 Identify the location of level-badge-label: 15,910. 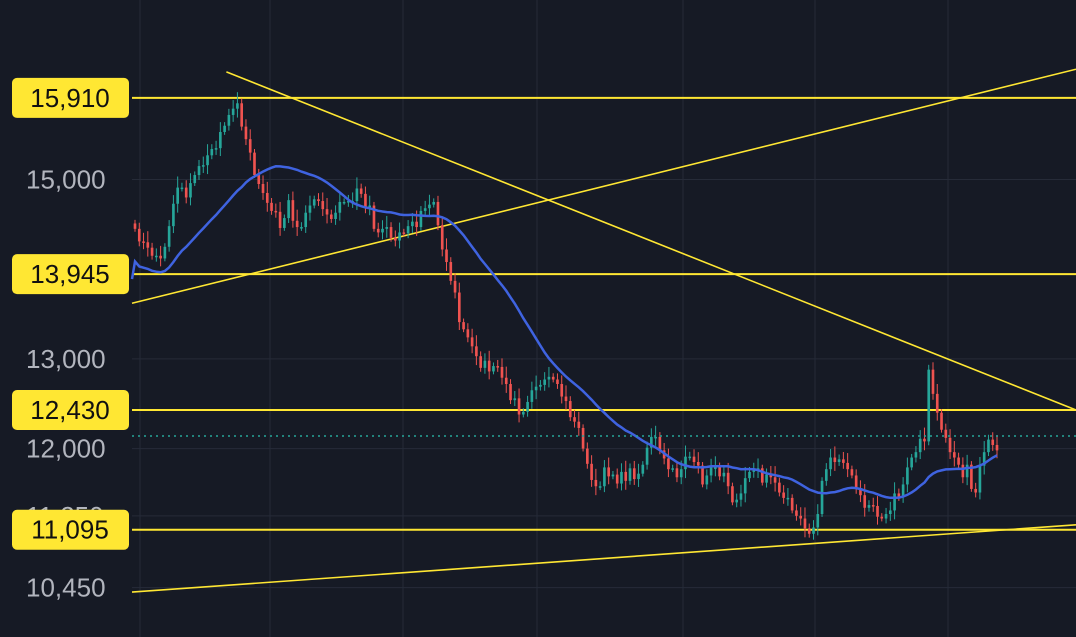
(70, 98).